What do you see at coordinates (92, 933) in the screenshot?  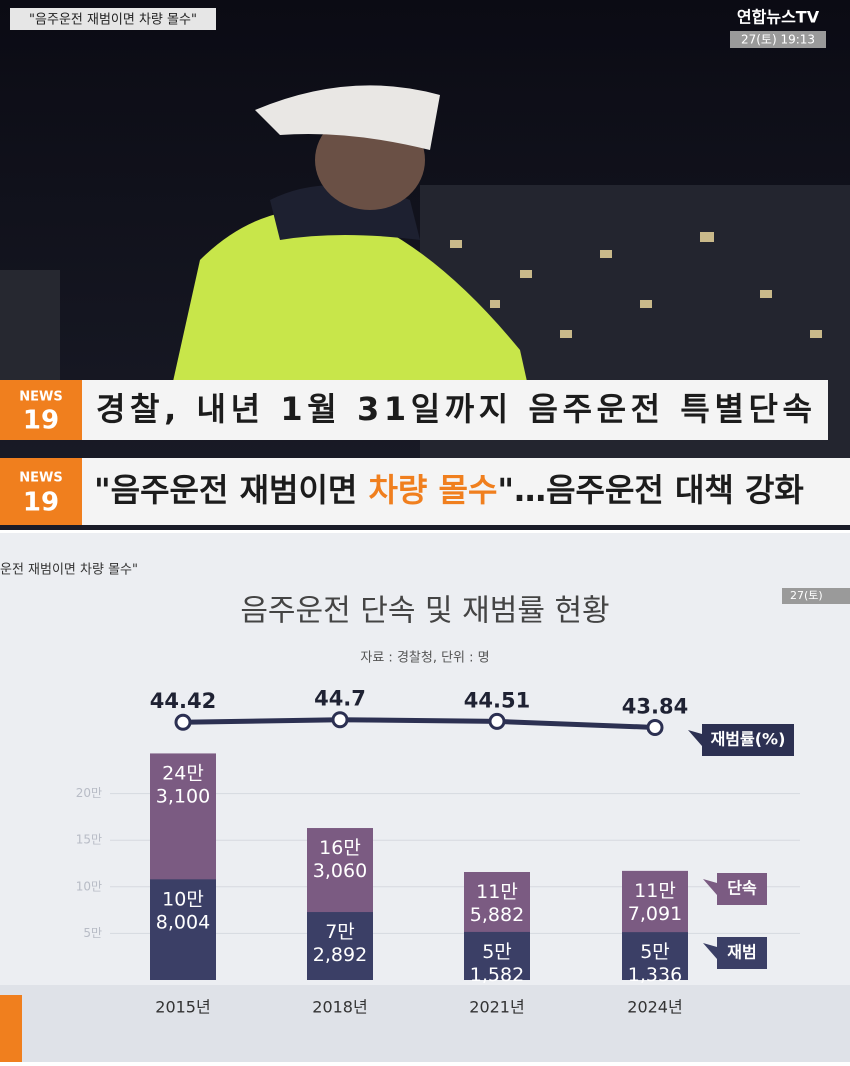 I see `y-tick-label: 5만` at bounding box center [92, 933].